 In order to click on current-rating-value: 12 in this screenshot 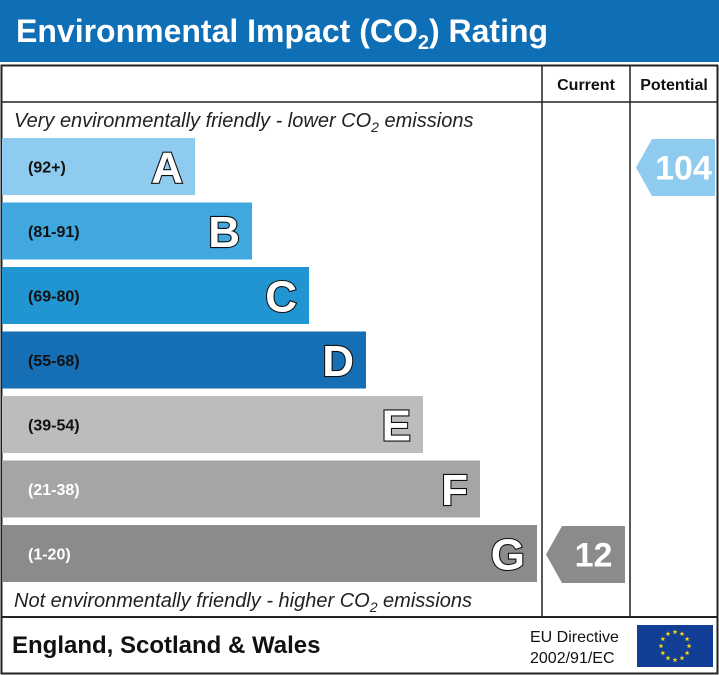, I will do `click(594, 556)`.